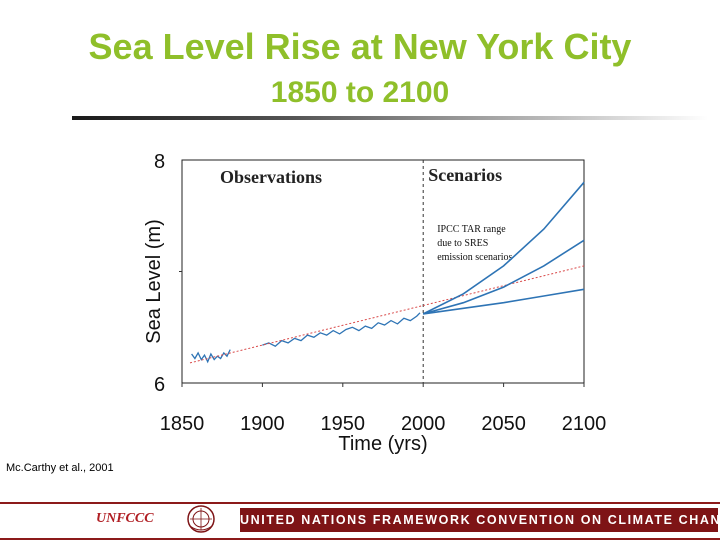 The width and height of the screenshot is (720, 540). What do you see at coordinates (390, 118) in the screenshot?
I see `title-divider` at bounding box center [390, 118].